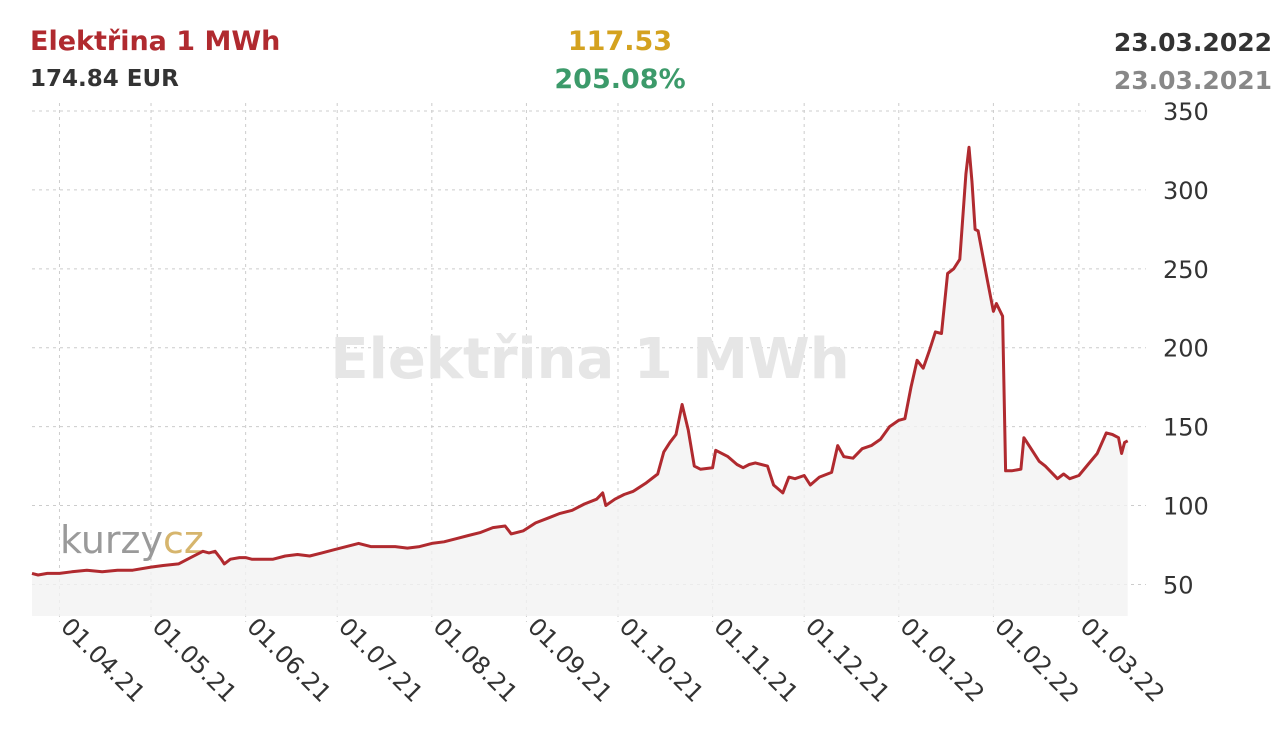 The height and width of the screenshot is (736, 1280). What do you see at coordinates (1122, 659) in the screenshot?
I see `x-tick-label: 01.03.22` at bounding box center [1122, 659].